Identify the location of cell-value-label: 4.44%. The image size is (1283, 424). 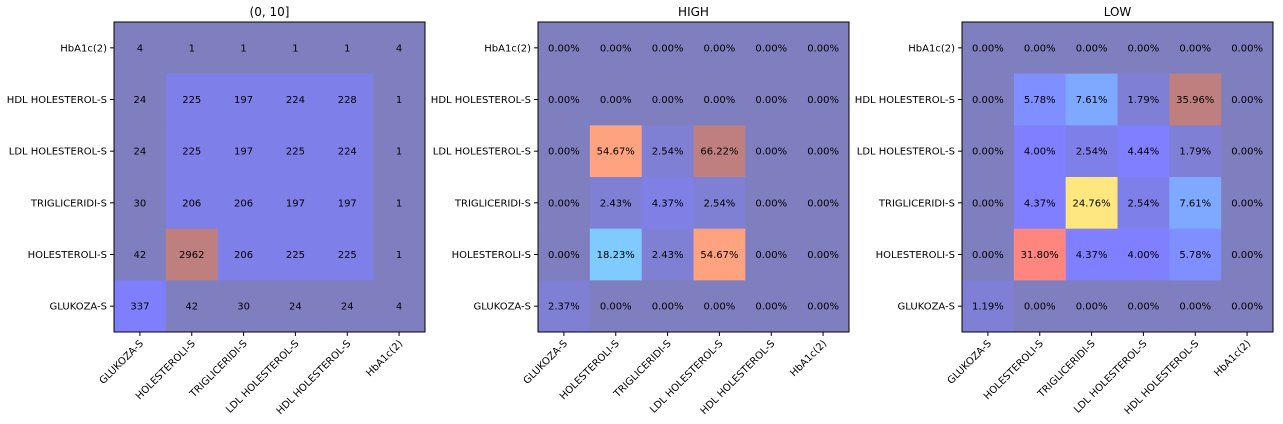
(1144, 152).